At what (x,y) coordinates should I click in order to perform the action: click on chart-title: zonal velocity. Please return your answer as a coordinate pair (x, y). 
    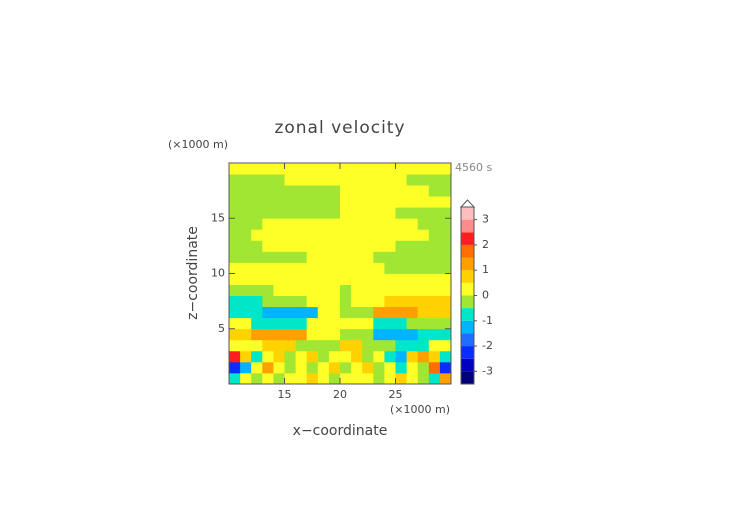
    Looking at the image, I should click on (339, 128).